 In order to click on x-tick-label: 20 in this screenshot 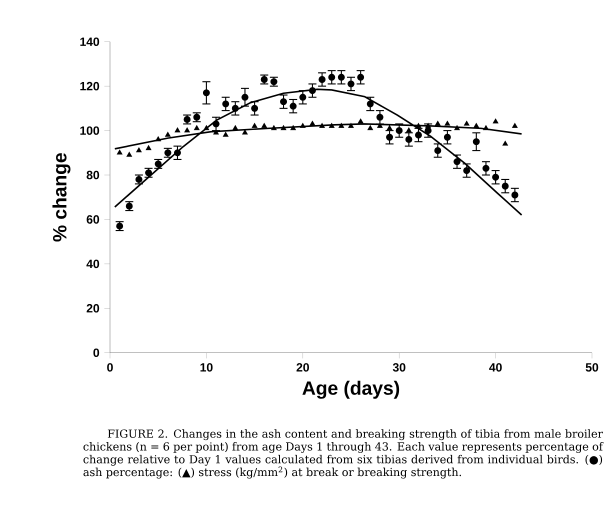, I will do `click(302, 367)`.